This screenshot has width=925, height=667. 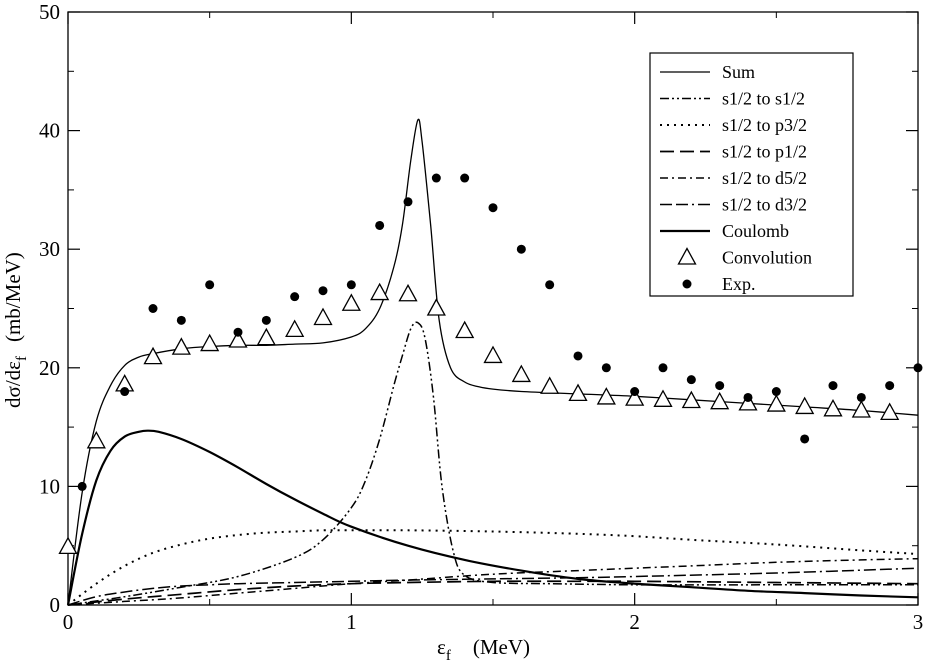 I want to click on x-tick-label: 2, so click(x=634, y=622).